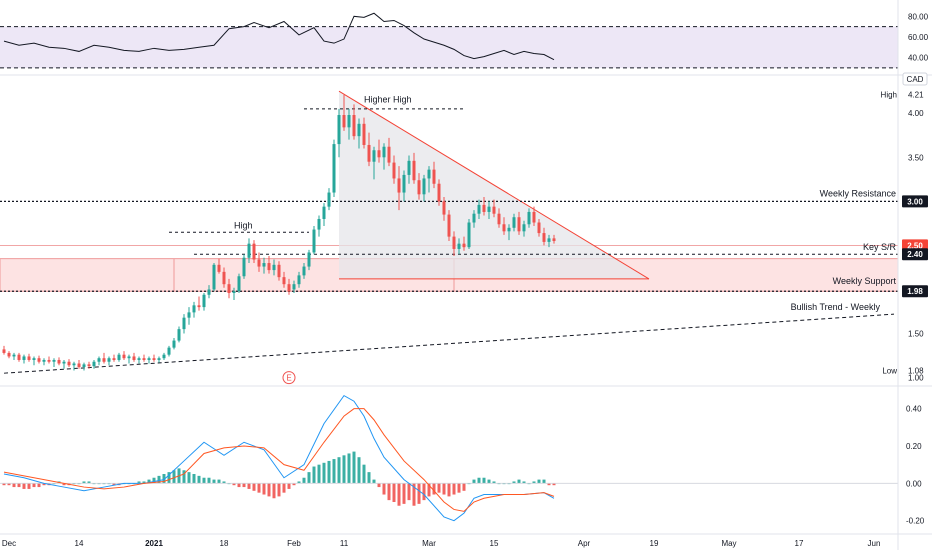  I want to click on time-tick-label: 19, so click(654, 543).